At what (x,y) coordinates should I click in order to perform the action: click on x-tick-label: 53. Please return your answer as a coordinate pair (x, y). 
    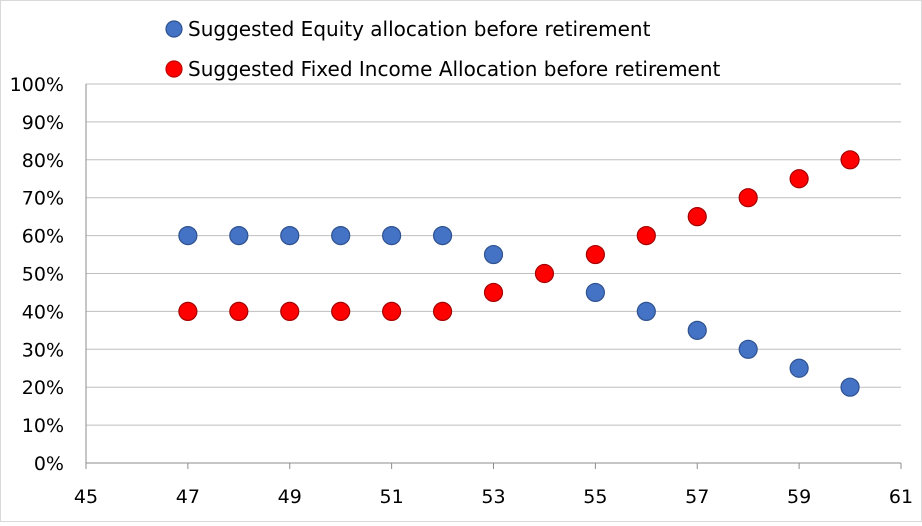
    Looking at the image, I should click on (493, 497).